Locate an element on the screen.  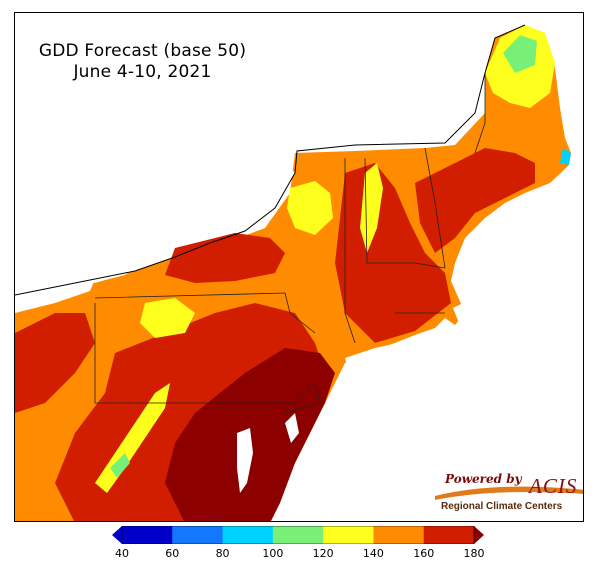
colorbar-tick-label: 120 is located at coordinates (323, 553).